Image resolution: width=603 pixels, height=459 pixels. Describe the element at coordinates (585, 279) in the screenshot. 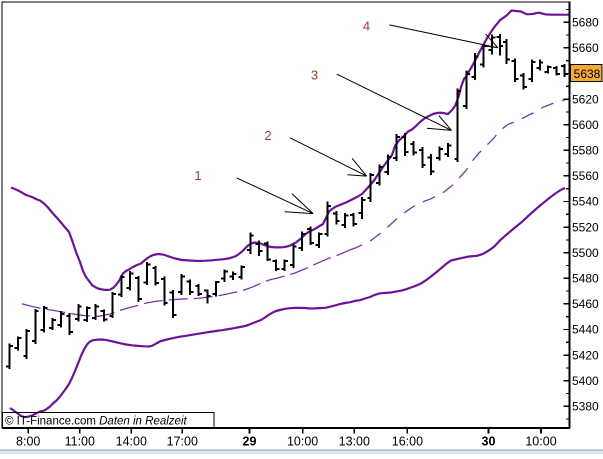

I see `svg-text: 5480` at that location.